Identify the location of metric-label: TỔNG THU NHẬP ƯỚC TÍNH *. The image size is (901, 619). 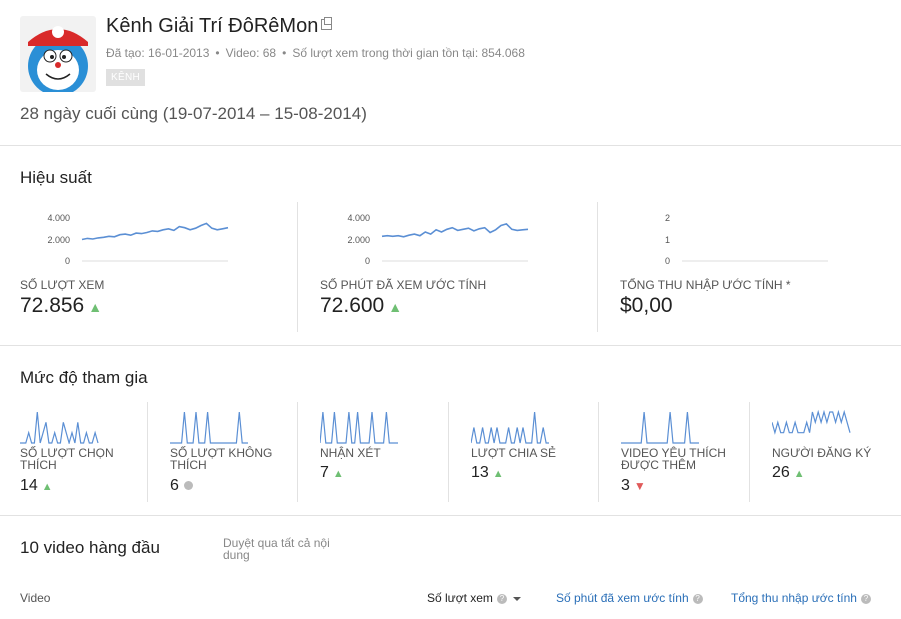
(705, 285).